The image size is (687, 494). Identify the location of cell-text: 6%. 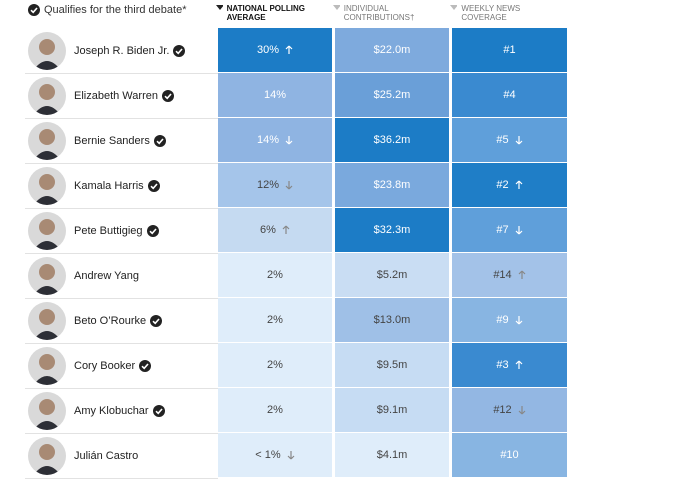
(268, 230).